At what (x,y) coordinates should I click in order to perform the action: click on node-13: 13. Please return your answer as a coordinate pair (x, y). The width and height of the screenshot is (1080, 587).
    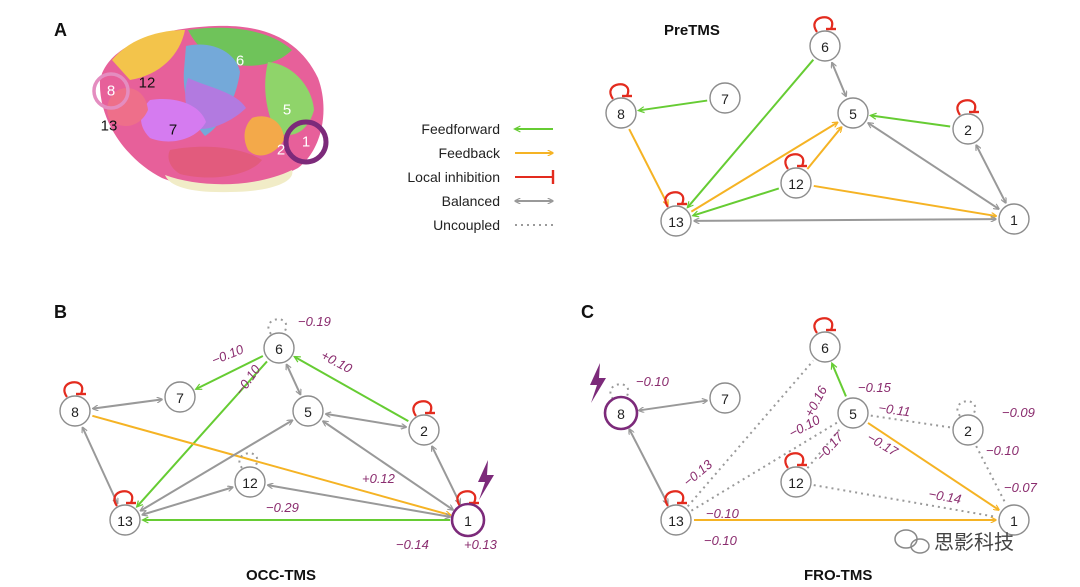
    Looking at the image, I should click on (125, 520).